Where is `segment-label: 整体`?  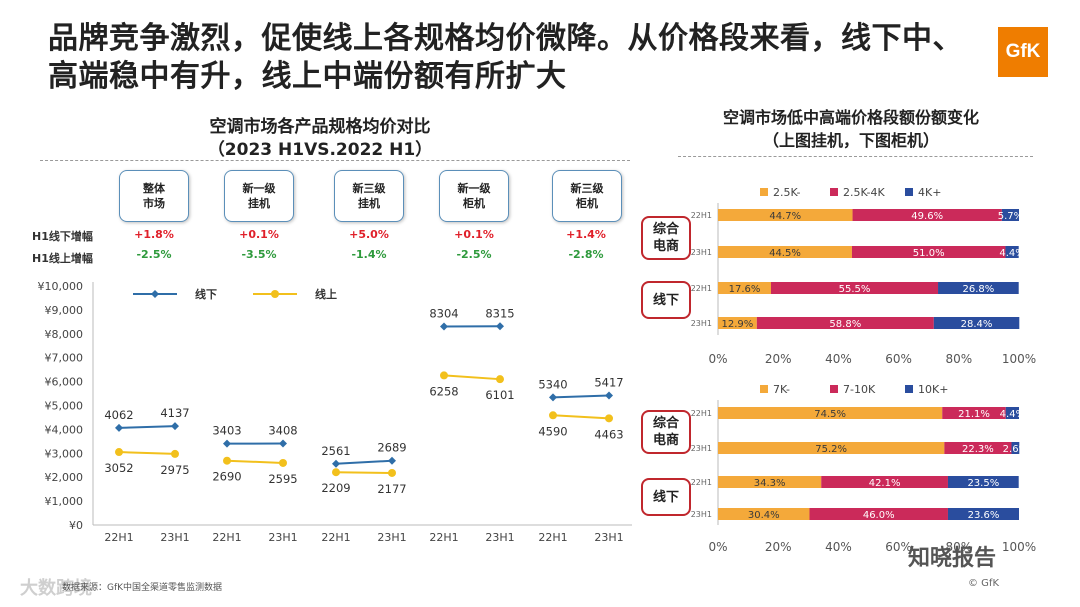 segment-label: 整体 is located at coordinates (154, 188).